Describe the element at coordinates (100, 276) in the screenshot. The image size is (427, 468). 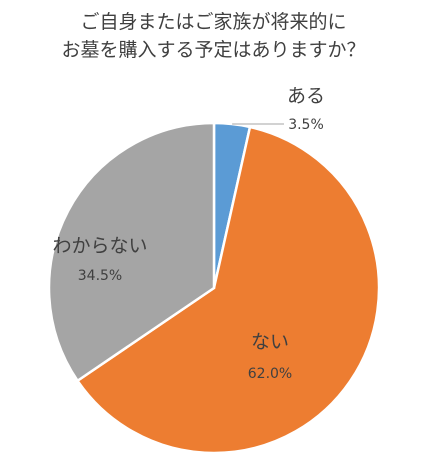
I see `slice-value-wakaranai: 34.5%` at that location.